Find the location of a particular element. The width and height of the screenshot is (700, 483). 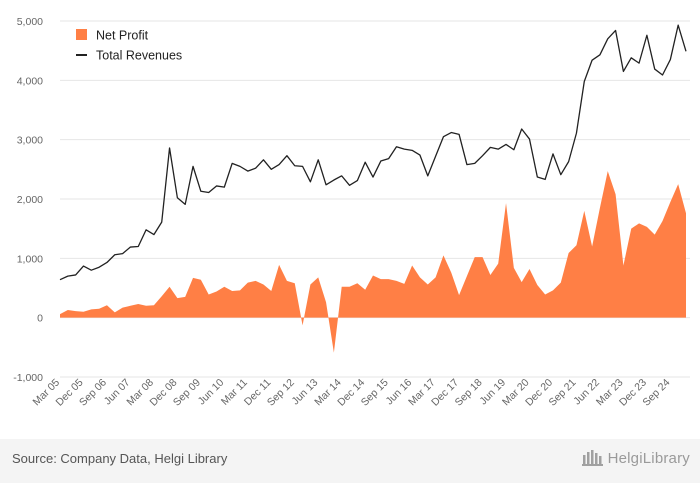

y-tick-label: 4,000 is located at coordinates (30, 81).